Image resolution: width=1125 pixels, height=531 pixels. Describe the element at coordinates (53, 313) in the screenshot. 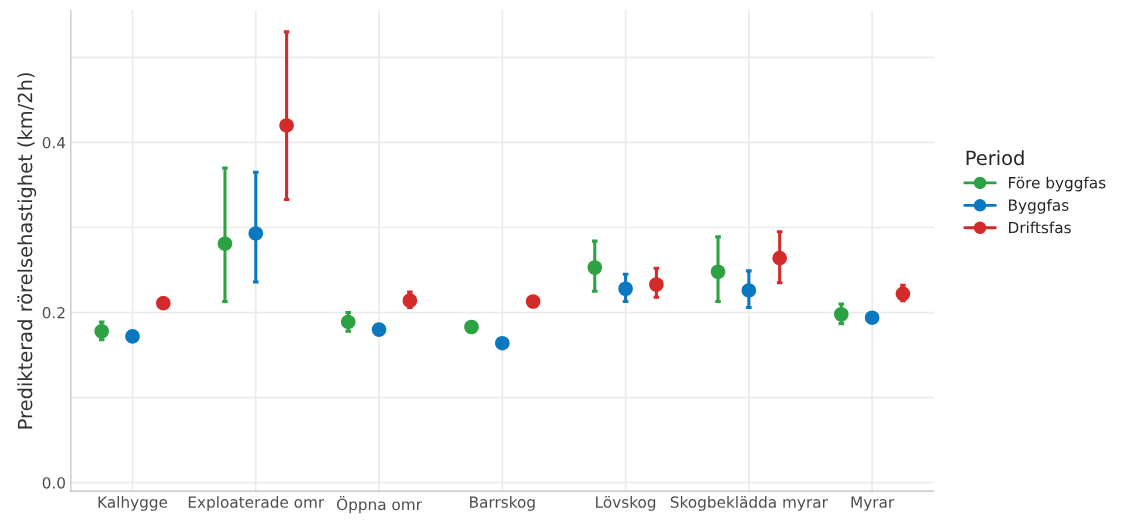

I see `y-tick-label: 0.2` at that location.